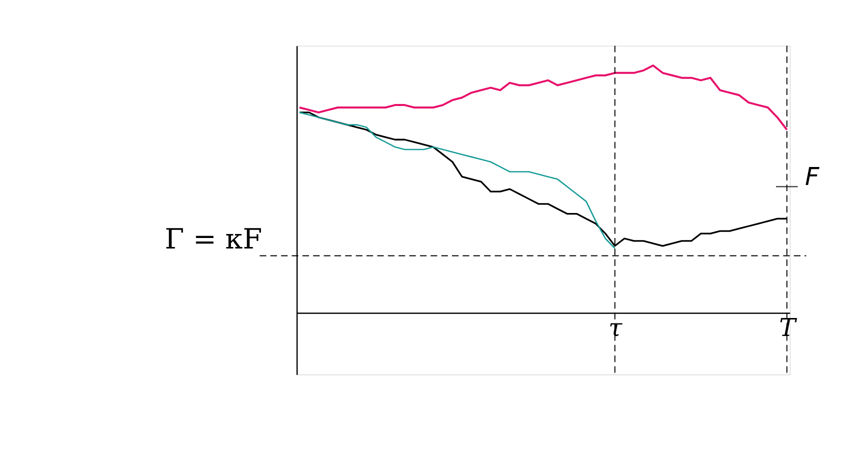 This screenshot has width=844, height=465. Describe the element at coordinates (213, 239) in the screenshot. I see `ref-line-label: Γ = κF` at that location.